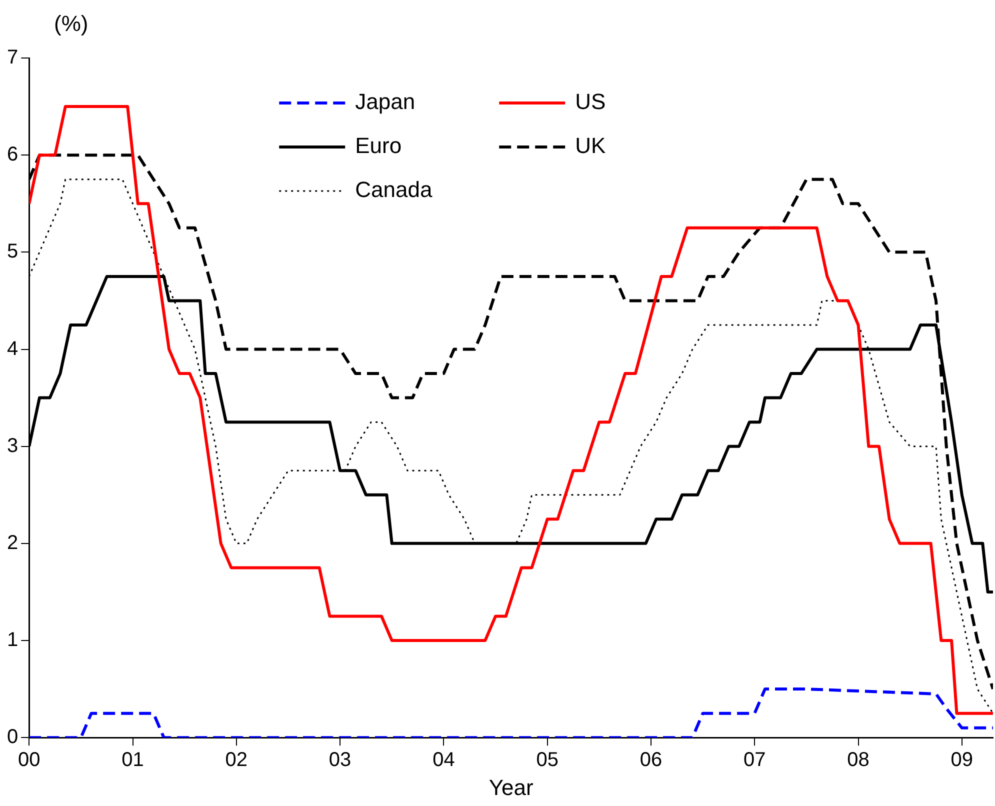 This screenshot has height=806, width=995. What do you see at coordinates (12, 155) in the screenshot?
I see `y-tick-label: 6` at bounding box center [12, 155].